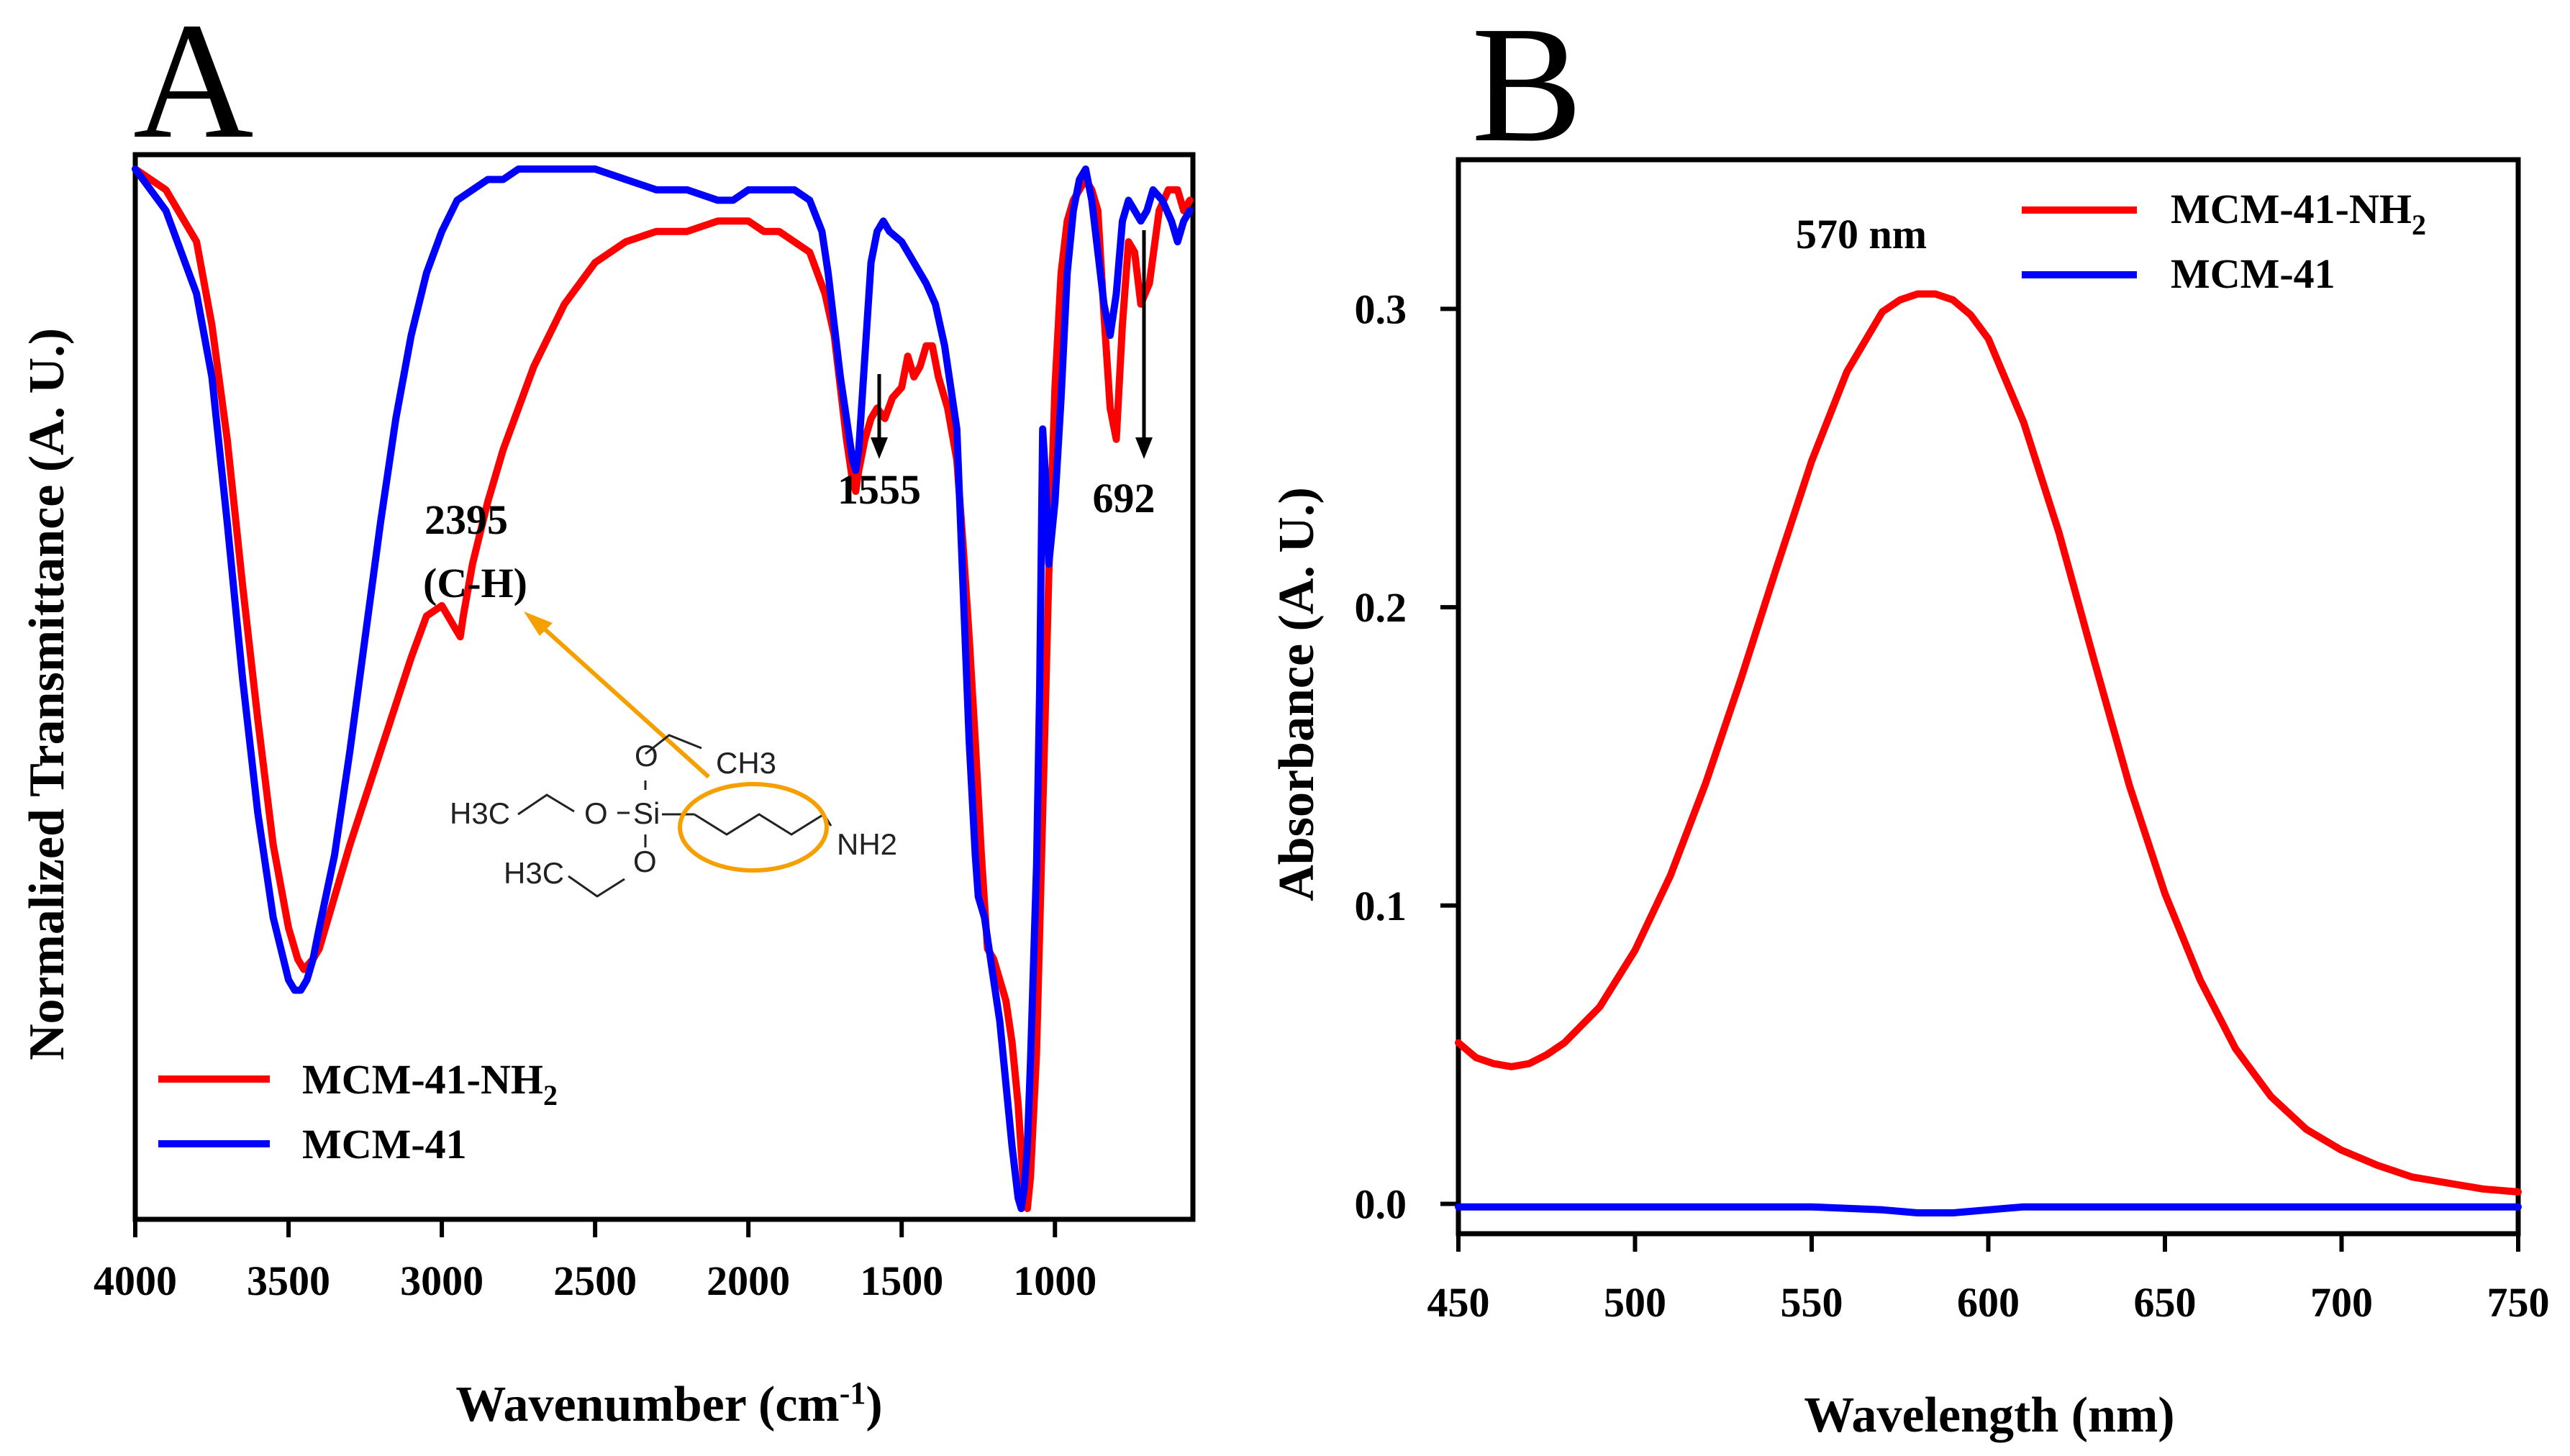 Image resolution: width=2570 pixels, height=1456 pixels. Describe the element at coordinates (1124, 498) in the screenshot. I see `annotation-692: 692` at that location.